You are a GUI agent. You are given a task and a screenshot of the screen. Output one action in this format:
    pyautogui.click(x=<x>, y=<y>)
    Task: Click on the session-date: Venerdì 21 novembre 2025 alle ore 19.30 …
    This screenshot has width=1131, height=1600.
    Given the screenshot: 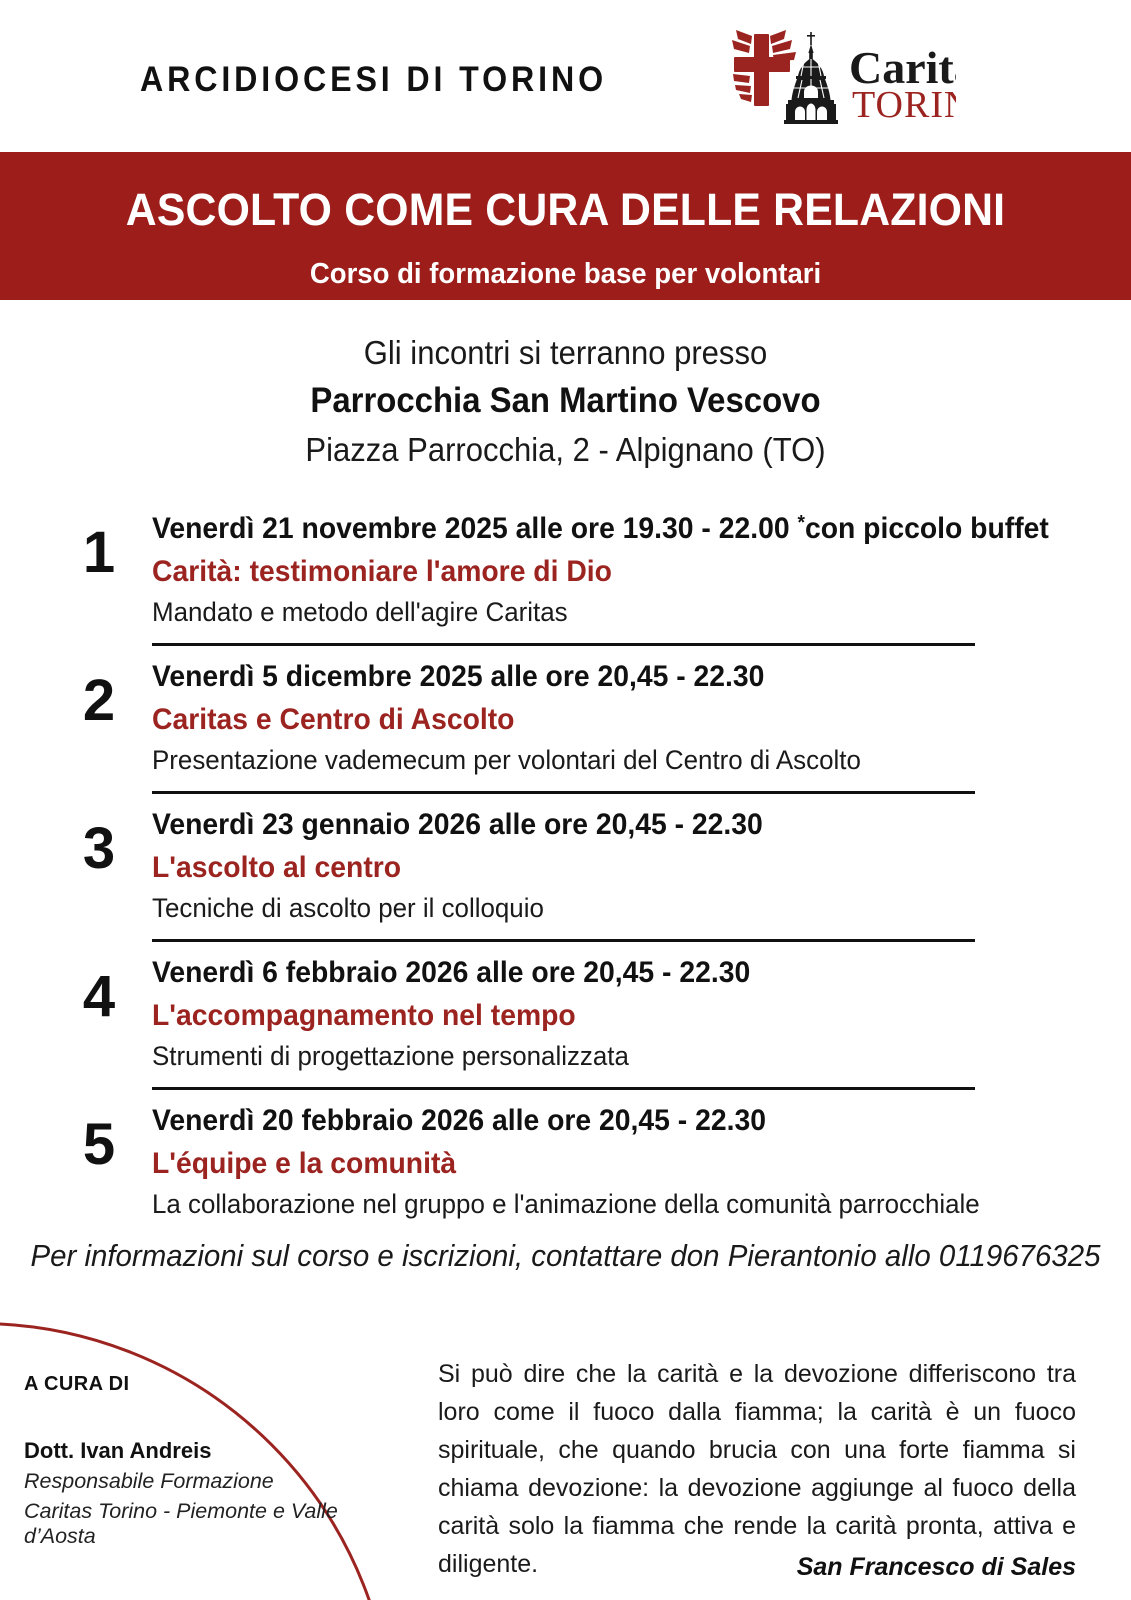 What is the action you would take?
    pyautogui.click(x=622, y=522)
    